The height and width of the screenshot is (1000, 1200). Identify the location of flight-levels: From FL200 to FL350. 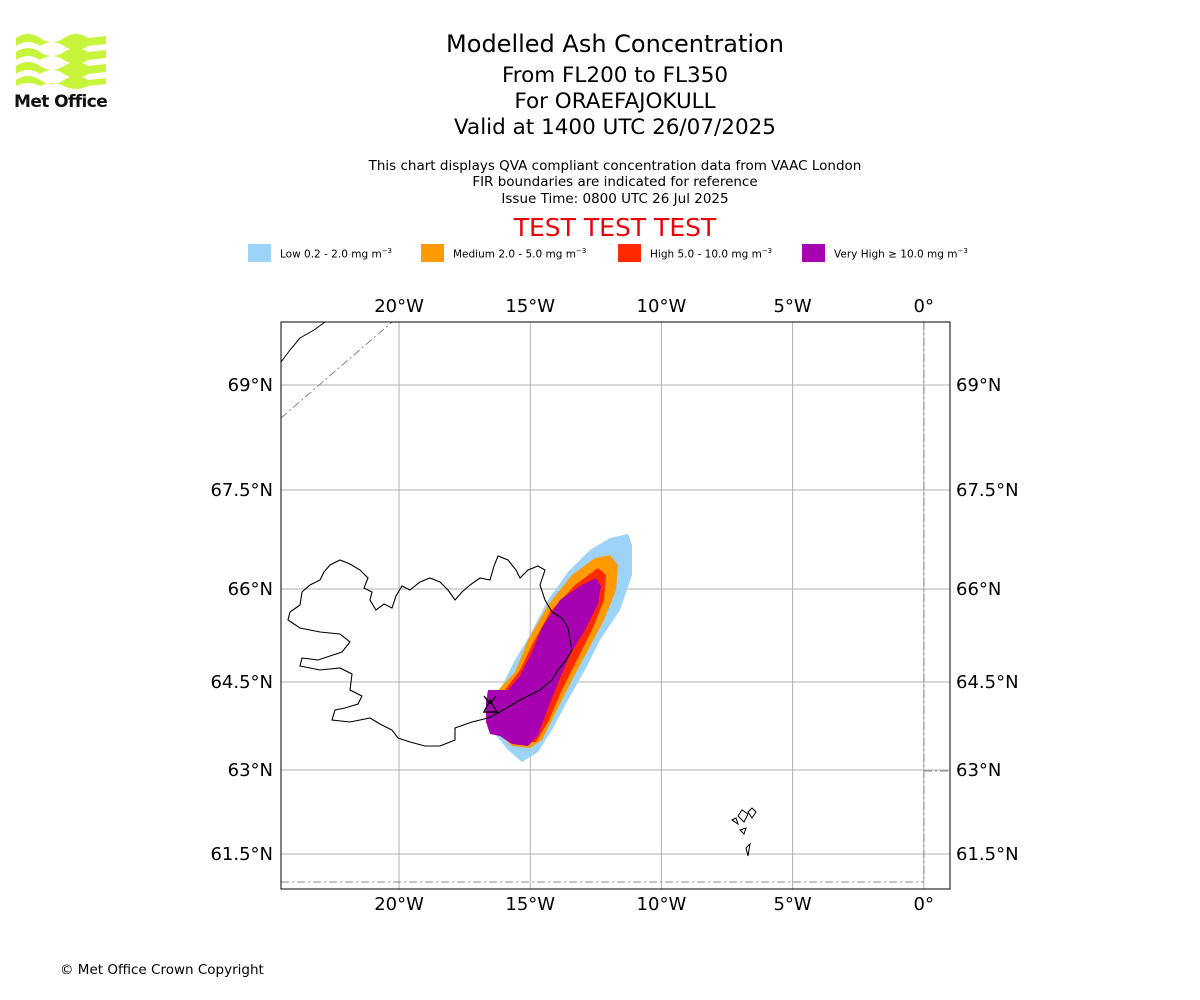
(615, 75).